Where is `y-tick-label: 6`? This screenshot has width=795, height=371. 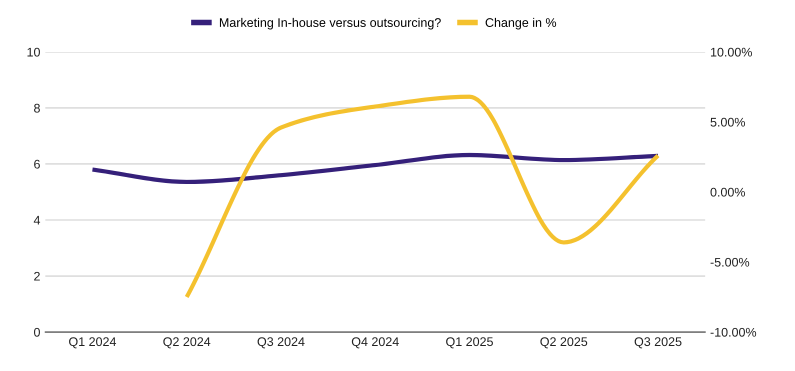 y-tick-label: 6 is located at coordinates (37, 164).